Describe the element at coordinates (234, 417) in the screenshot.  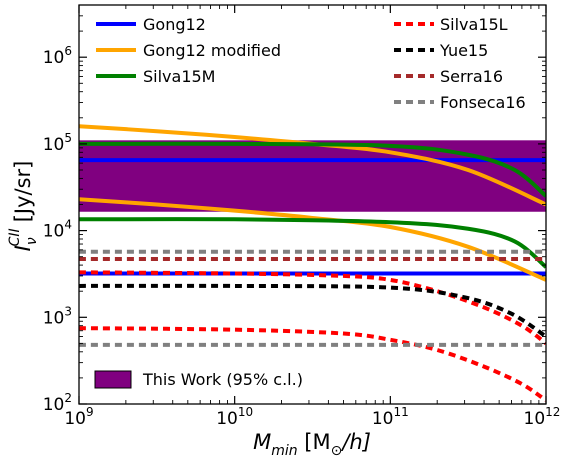
I see `x-tick-label: 1010` at that location.